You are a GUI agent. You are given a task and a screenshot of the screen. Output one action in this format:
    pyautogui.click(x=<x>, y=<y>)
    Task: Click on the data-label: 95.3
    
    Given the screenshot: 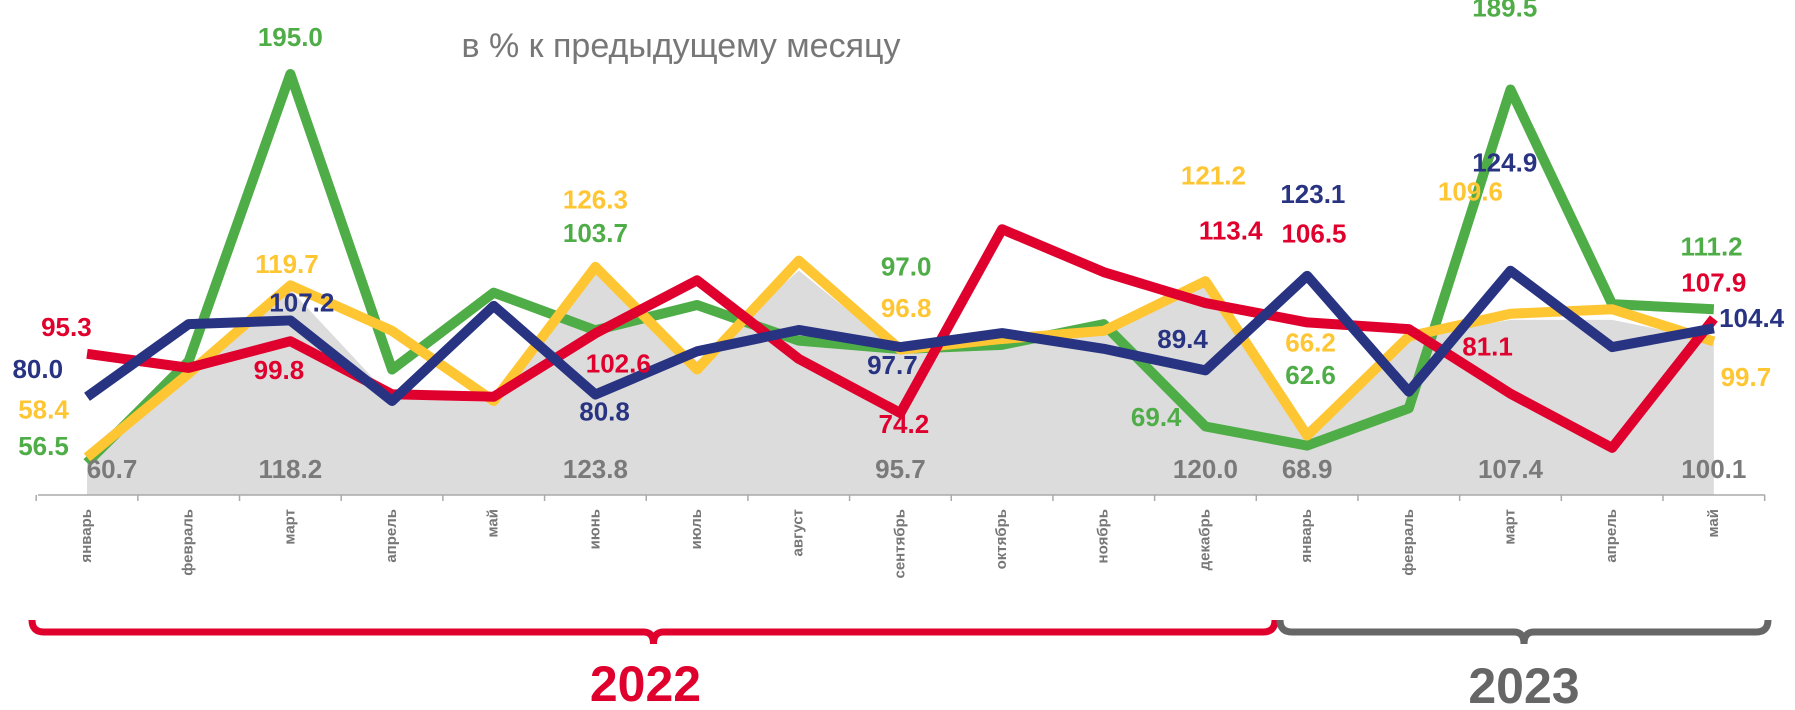 What is the action you would take?
    pyautogui.click(x=66, y=327)
    